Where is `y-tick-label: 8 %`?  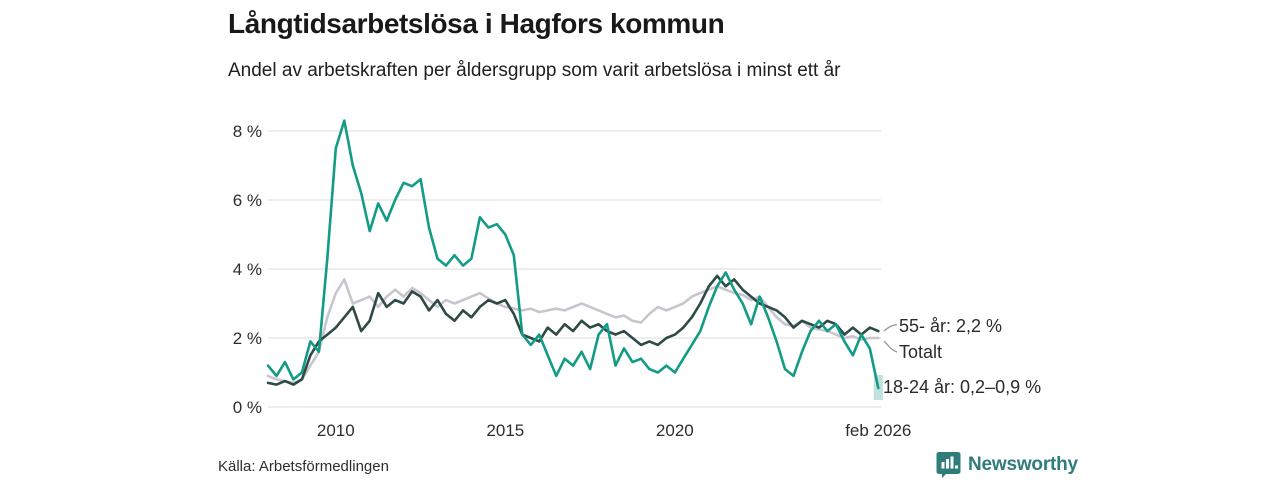 y-tick-label: 8 % is located at coordinates (247, 131).